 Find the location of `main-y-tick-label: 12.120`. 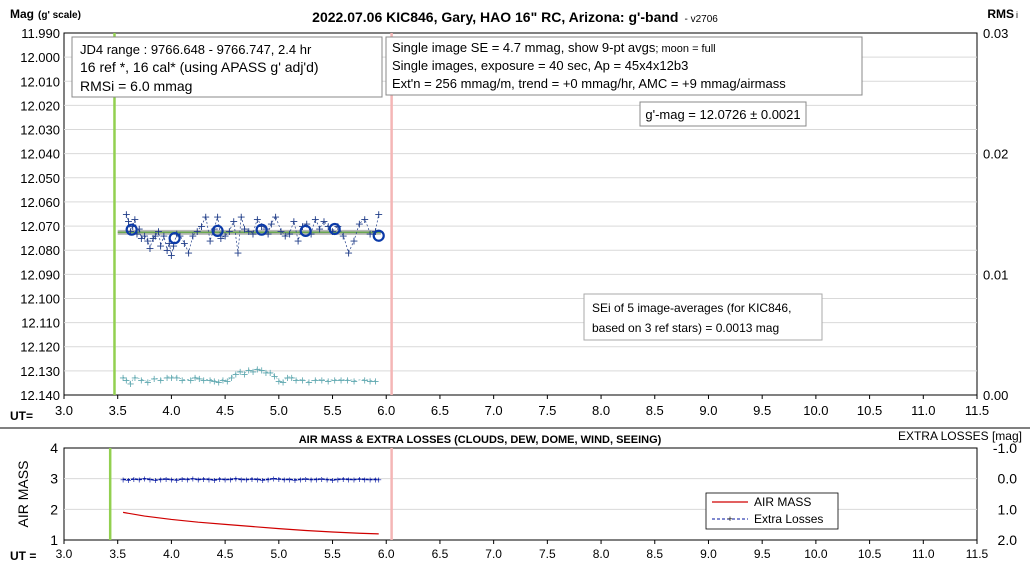

main-y-tick-label: 12.120 is located at coordinates (40, 347).